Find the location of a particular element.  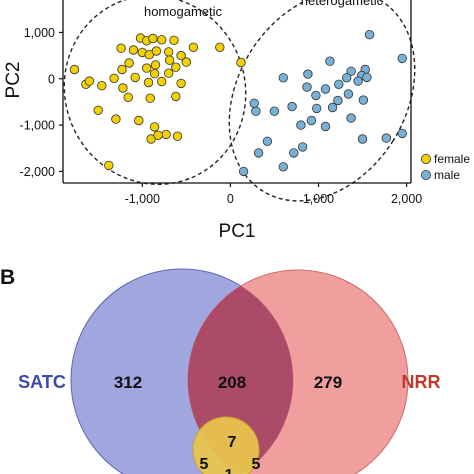

annotation-homogametic: homogametic is located at coordinates (183, 11).